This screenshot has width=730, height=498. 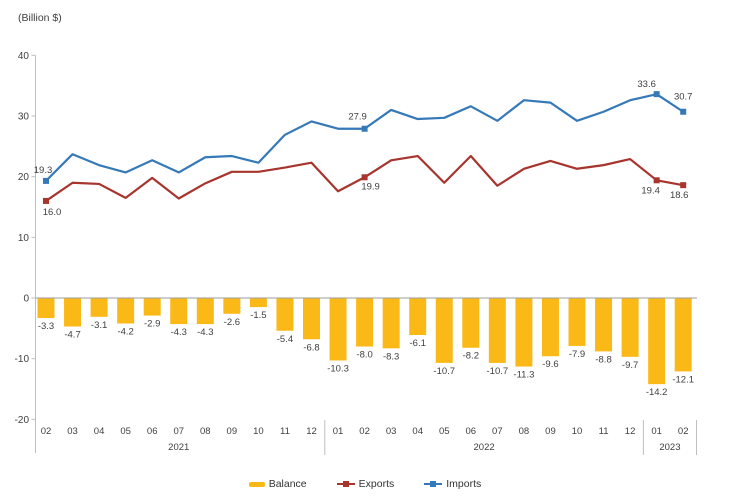 What do you see at coordinates (683, 379) in the screenshot?
I see `balance-value-label: -12.1` at bounding box center [683, 379].